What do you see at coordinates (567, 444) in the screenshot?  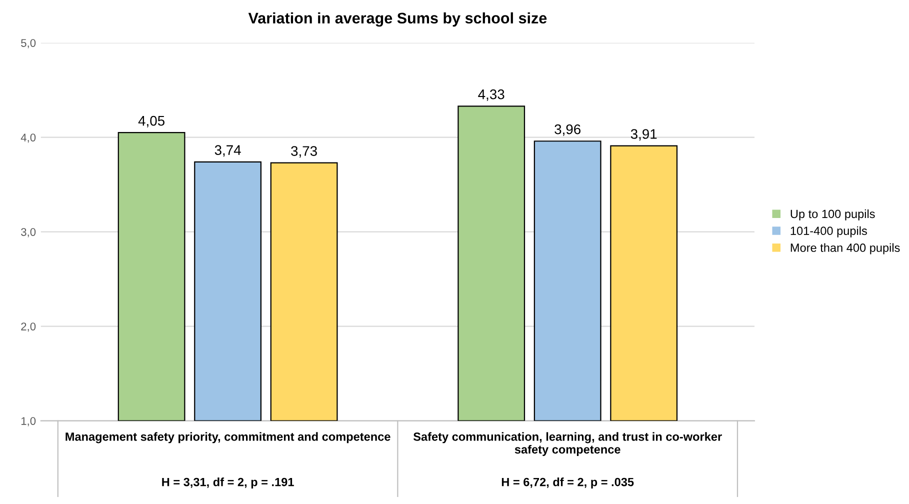 I see `x-tick-label: Safety communication, learning, and trust in co-worker safety competence` at bounding box center [567, 444].